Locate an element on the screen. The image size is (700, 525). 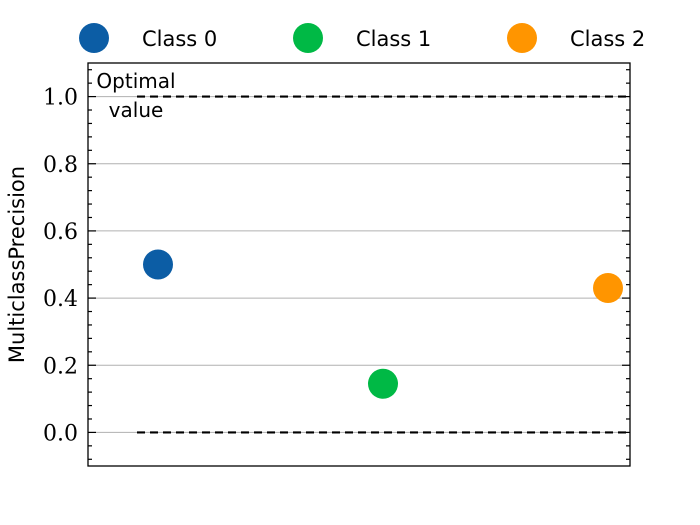
y-tick-label: 0.0 is located at coordinates (60, 433).